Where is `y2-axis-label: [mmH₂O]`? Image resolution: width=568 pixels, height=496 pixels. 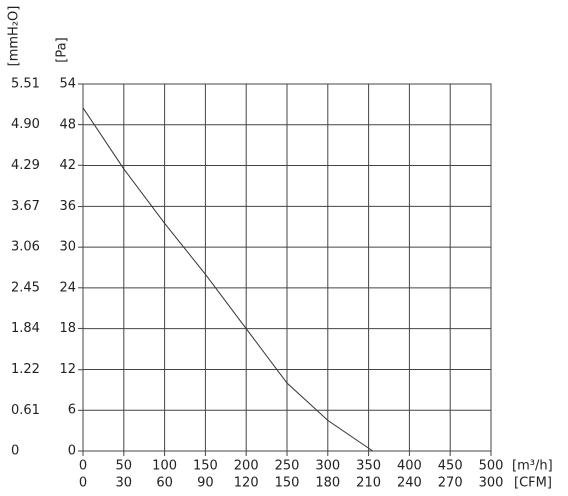
y2-axis-label: [mmH₂O] is located at coordinates (14, 36).